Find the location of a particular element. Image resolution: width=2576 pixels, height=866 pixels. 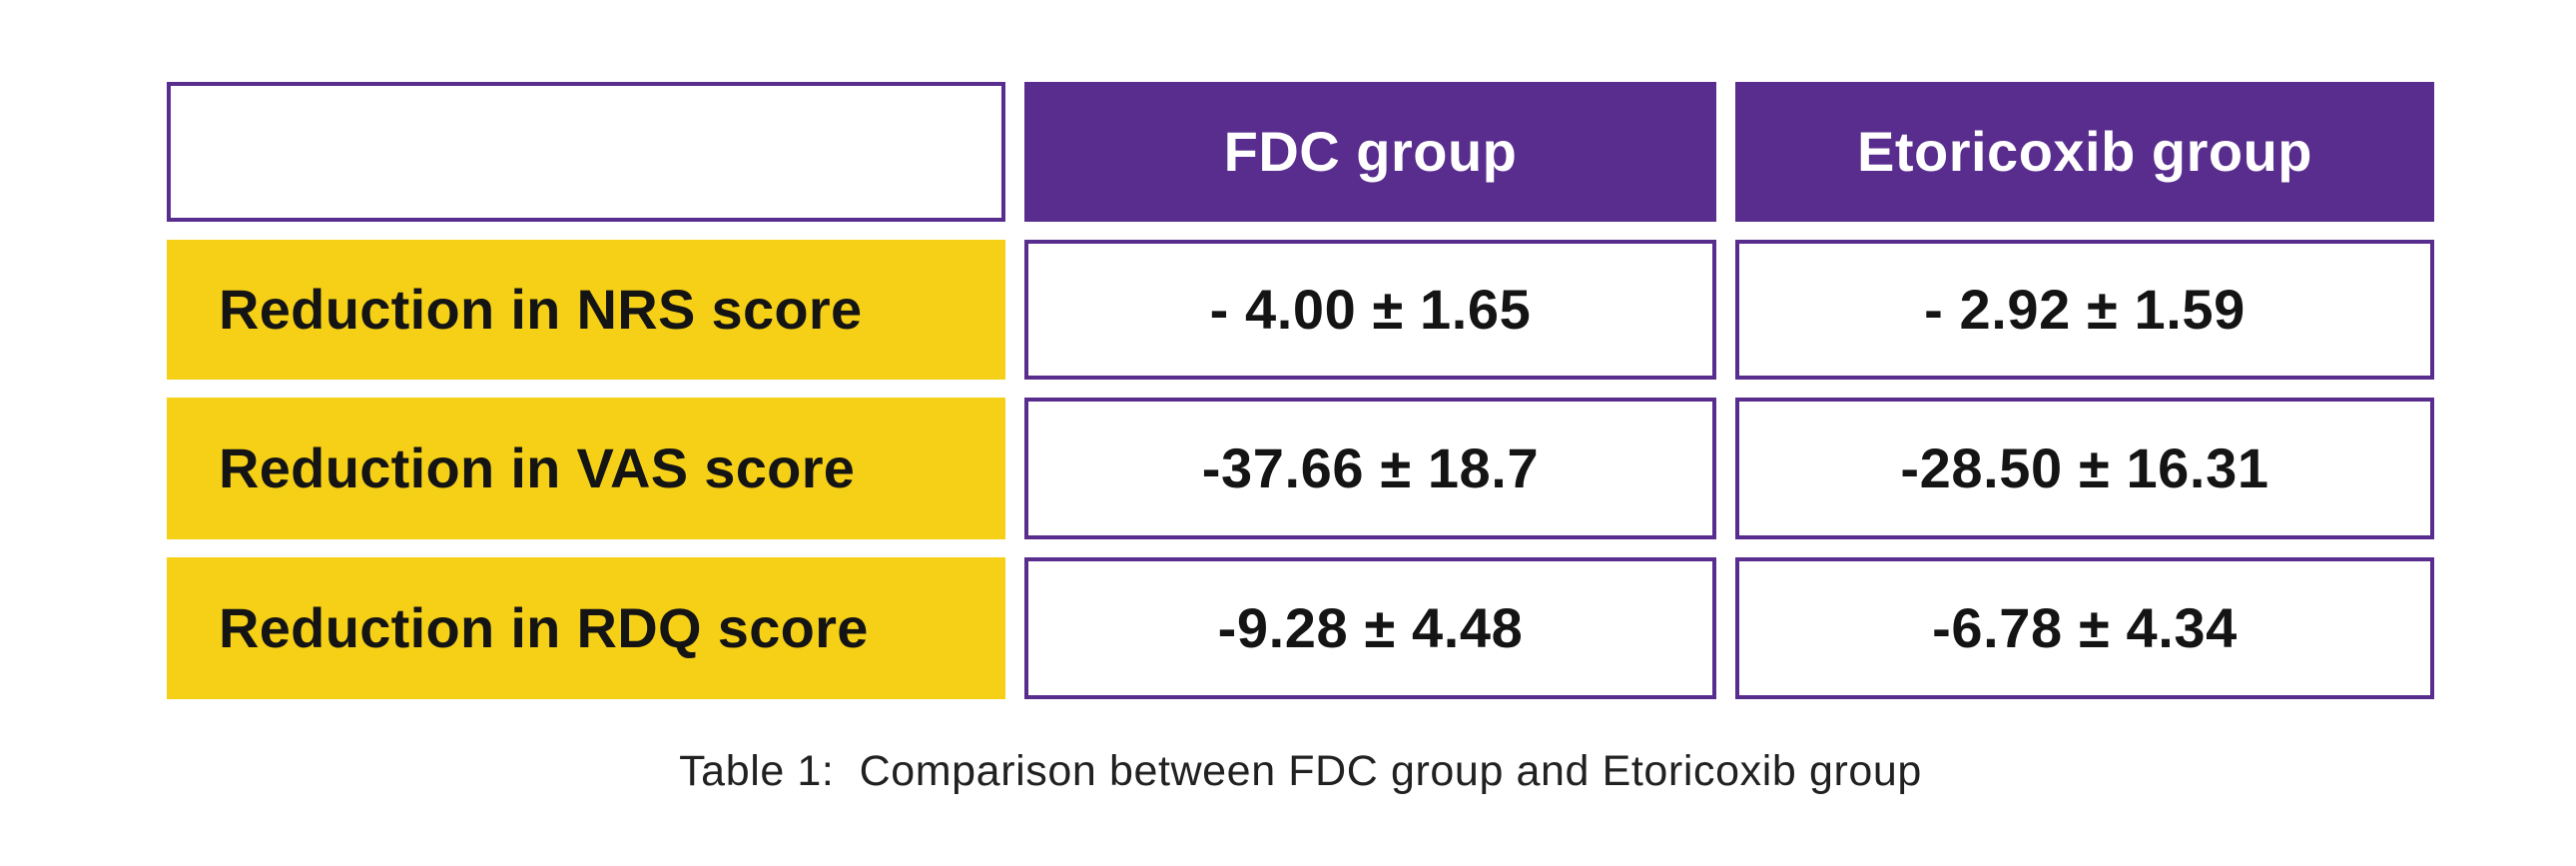

corner-blank-cell is located at coordinates (586, 152).